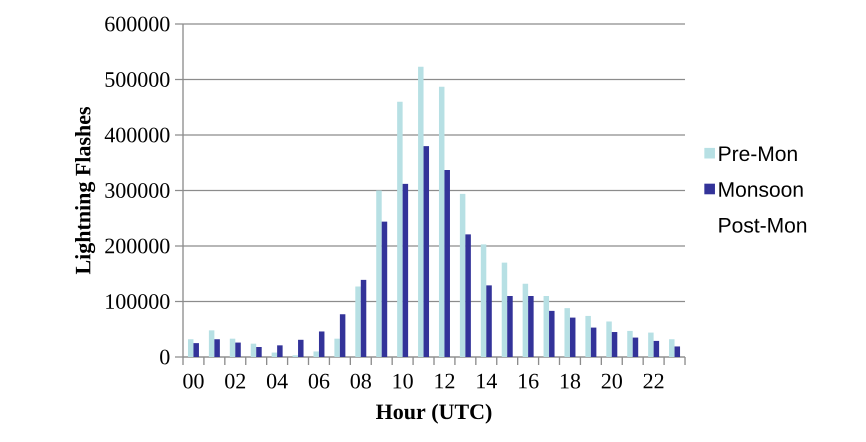 The image size is (866, 442). I want to click on y-tick-label: 200000, so click(137, 246).